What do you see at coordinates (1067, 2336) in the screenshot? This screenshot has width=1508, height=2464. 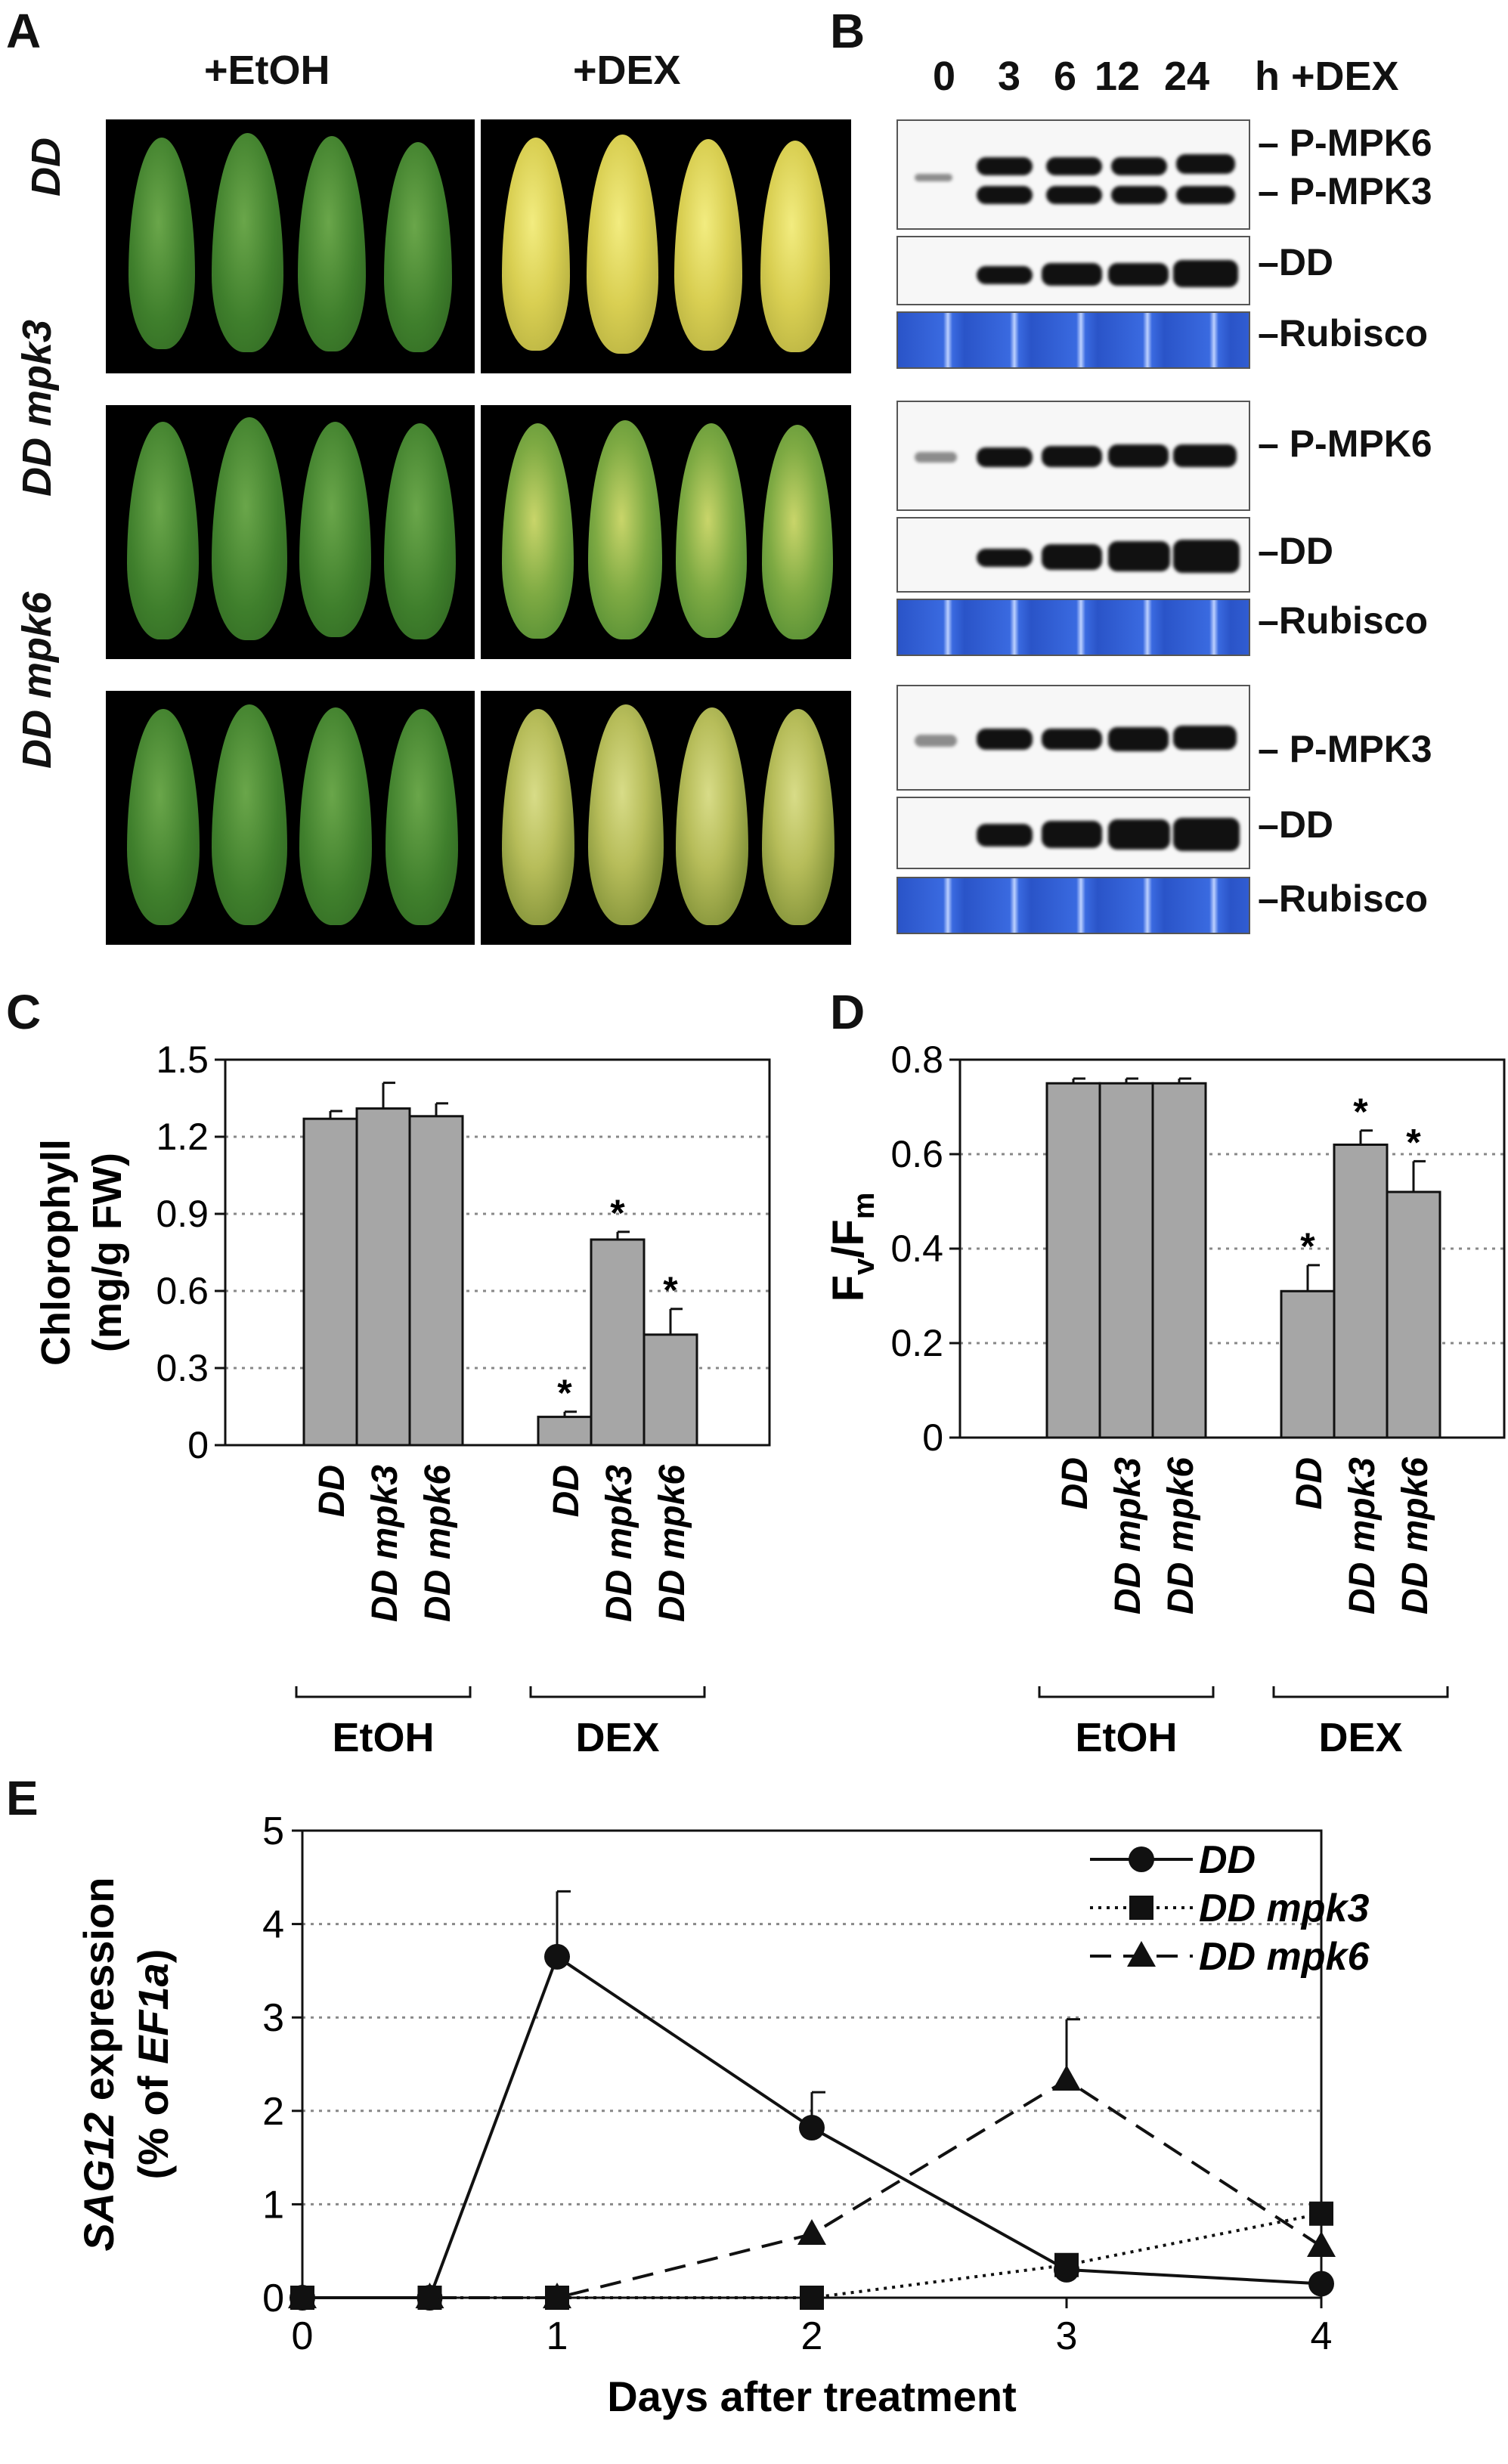 I see `chart-e-xtick-label: 3` at bounding box center [1067, 2336].